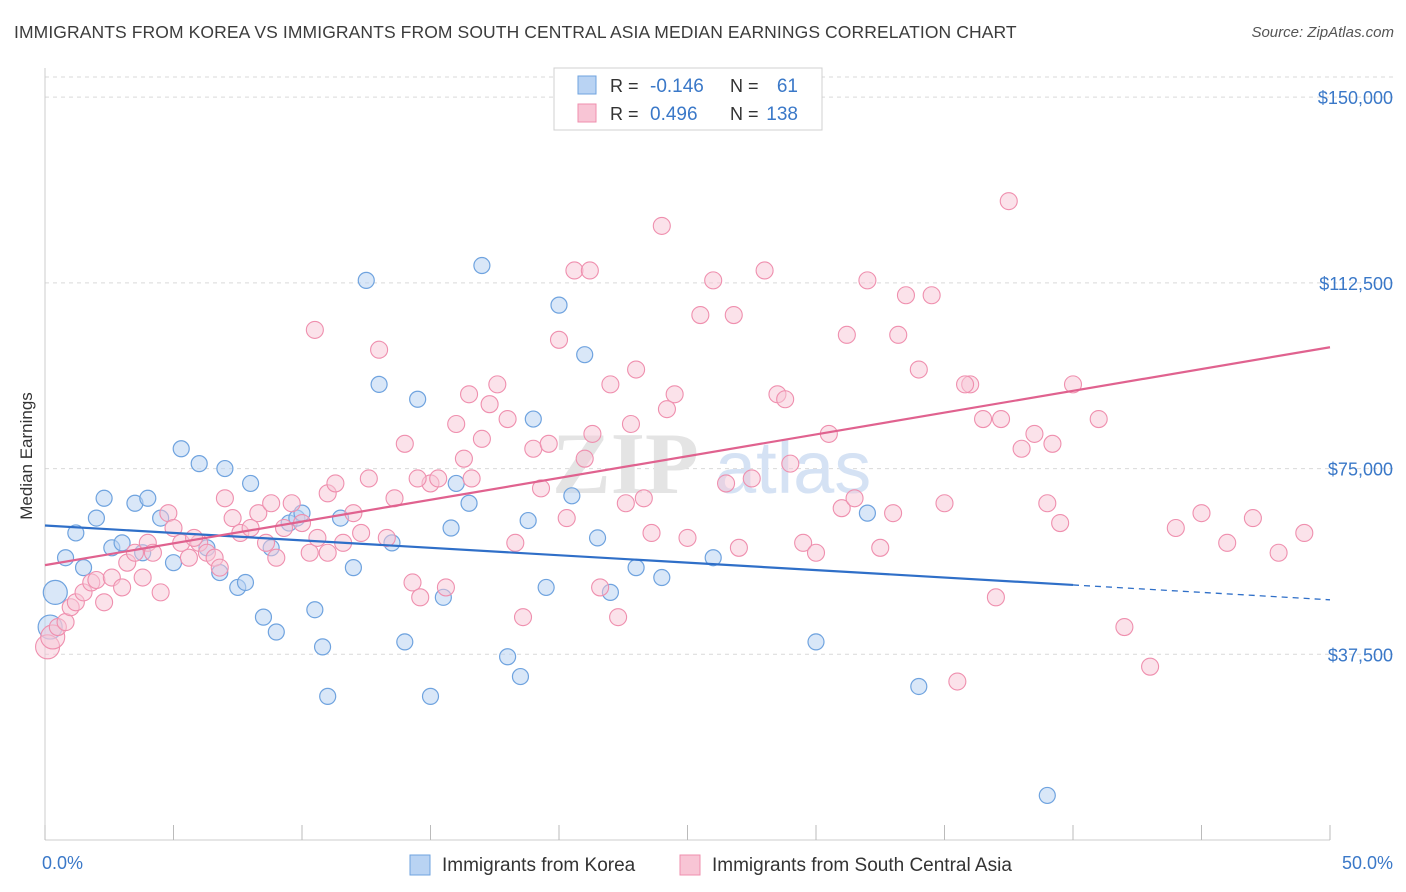  Describe the element at coordinates (587, 85) in the screenshot. I see `stats-legend-swatch-korea` at that location.